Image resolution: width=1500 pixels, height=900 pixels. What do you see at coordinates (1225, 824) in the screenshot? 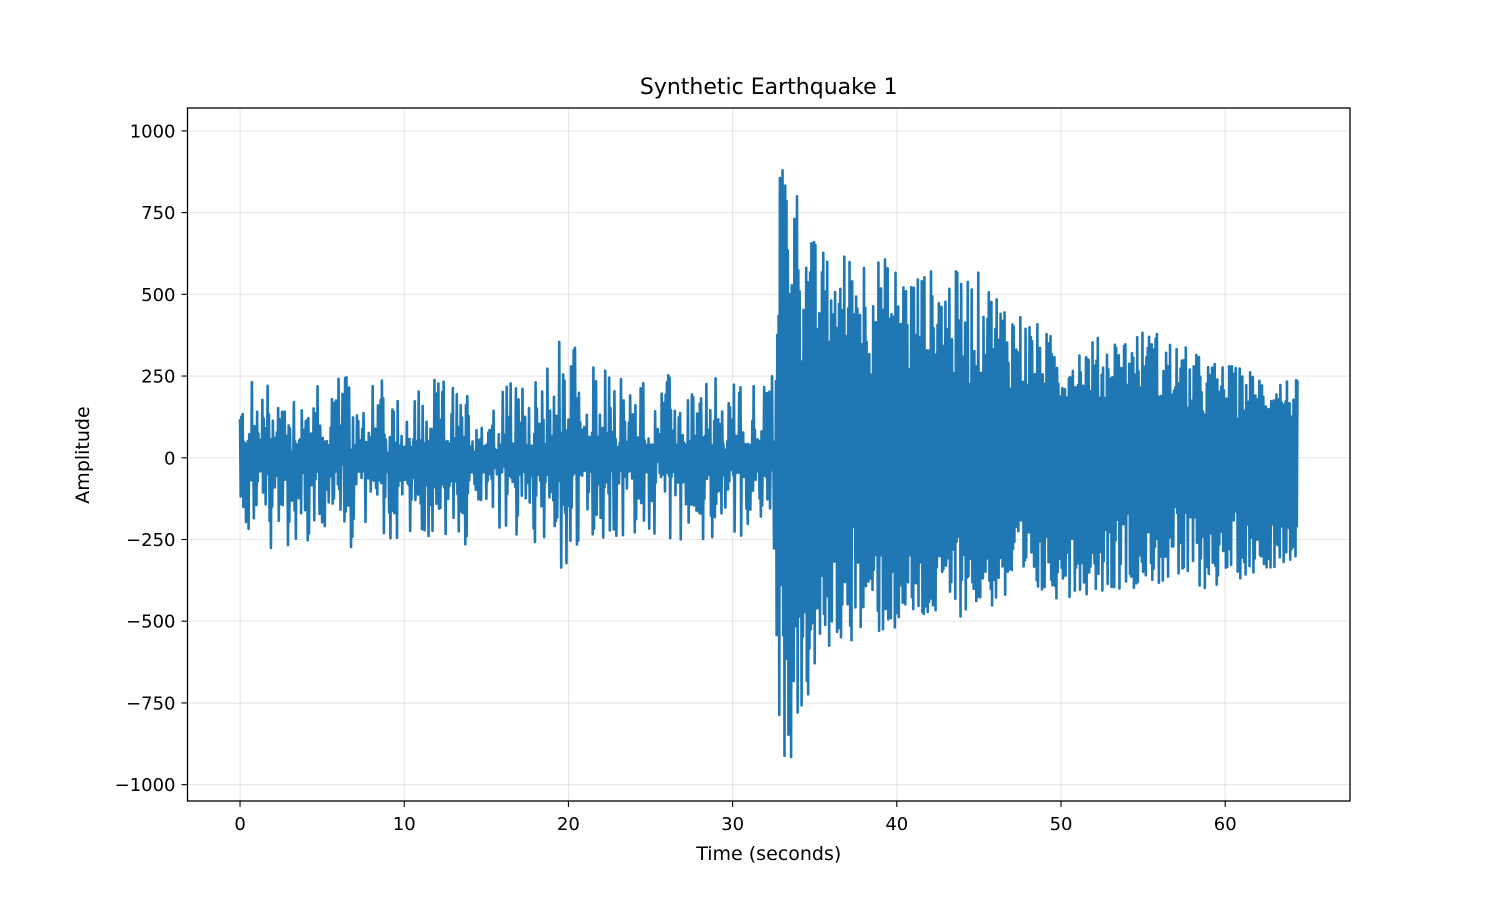
I see `x-tick-label: 60` at bounding box center [1225, 824].